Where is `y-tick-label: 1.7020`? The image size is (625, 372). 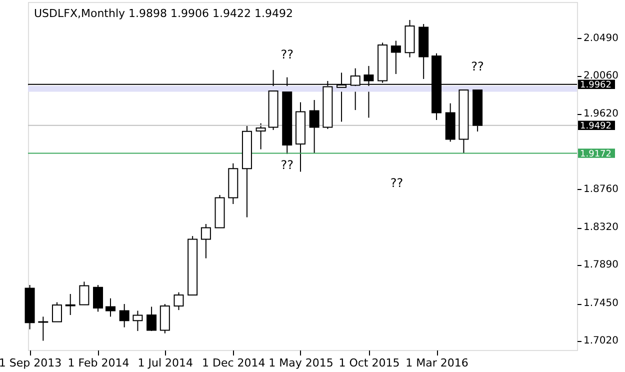
y-tick-label: 1.7020 is located at coordinates (601, 341).